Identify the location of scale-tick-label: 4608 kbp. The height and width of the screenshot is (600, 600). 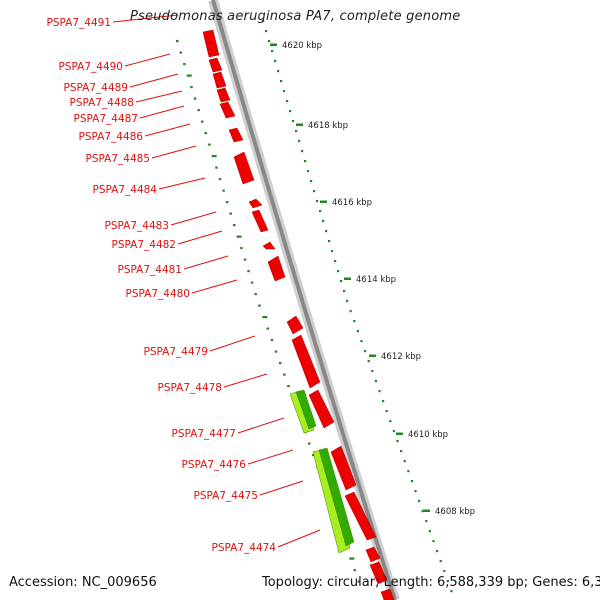
(455, 512).